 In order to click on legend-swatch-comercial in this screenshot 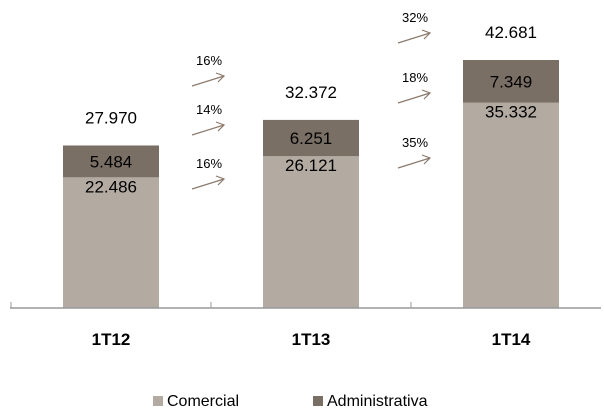, I will do `click(158, 401)`.